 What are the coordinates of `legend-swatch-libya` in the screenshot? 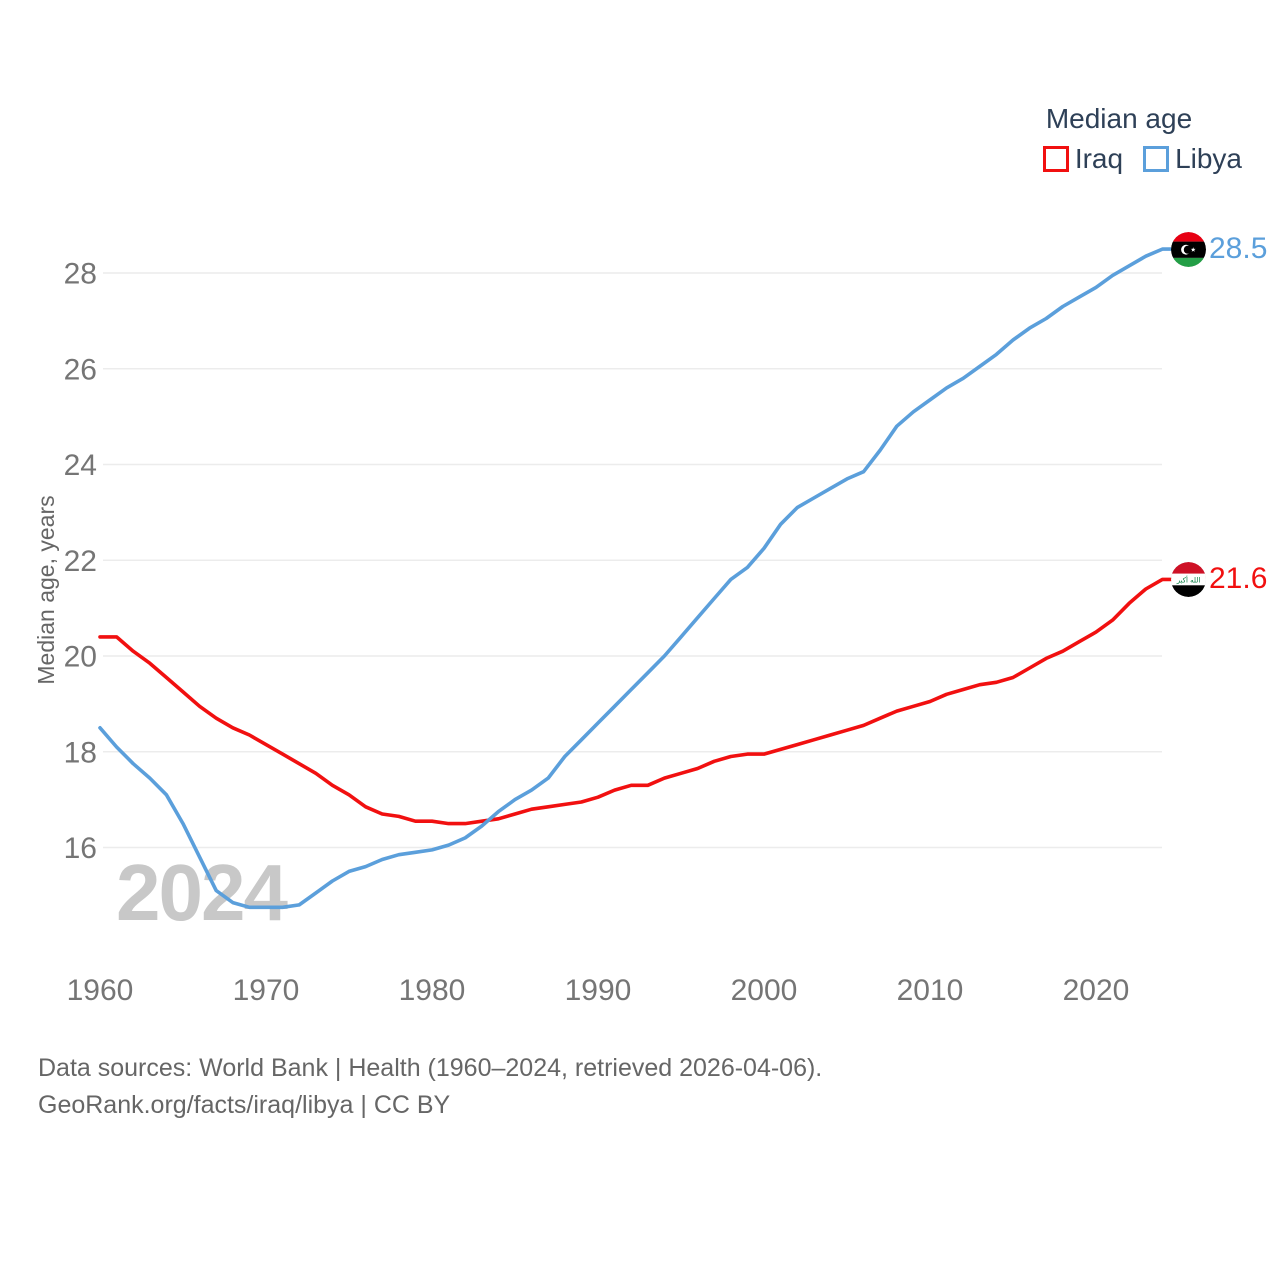 It's located at (1156, 159).